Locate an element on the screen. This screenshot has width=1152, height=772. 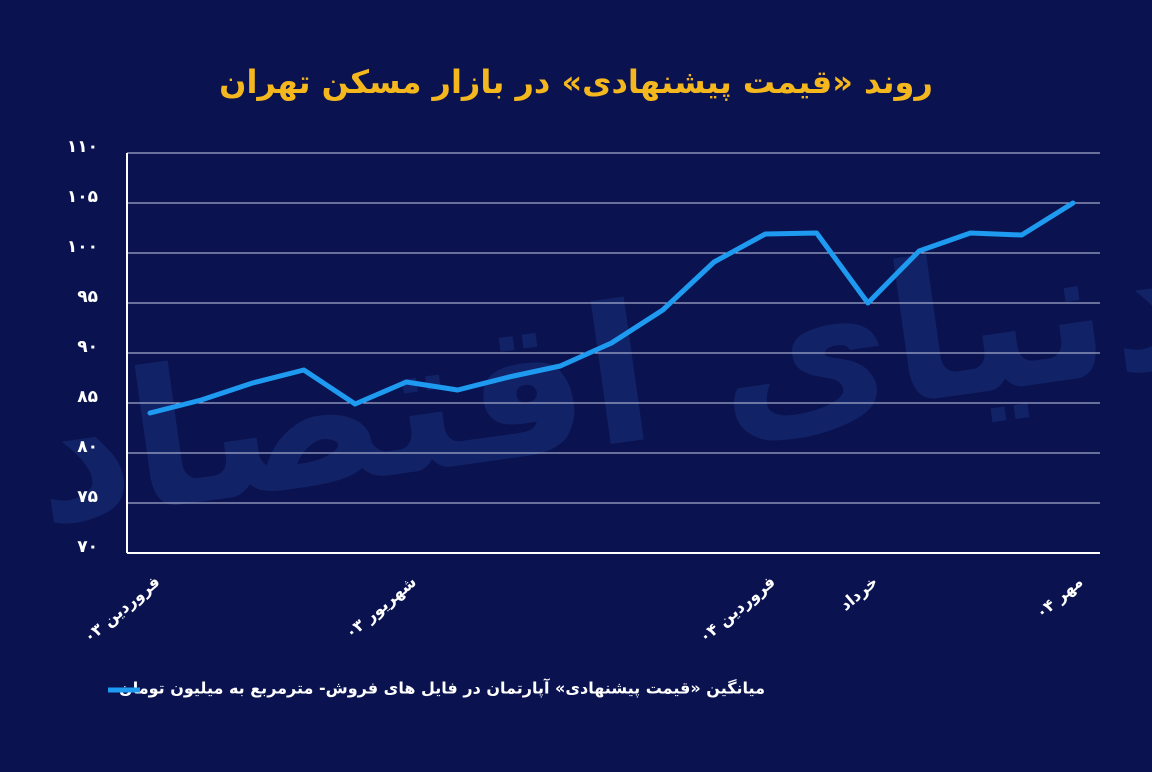
y-tick-label: ۱۱۰ is located at coordinates (82, 147).